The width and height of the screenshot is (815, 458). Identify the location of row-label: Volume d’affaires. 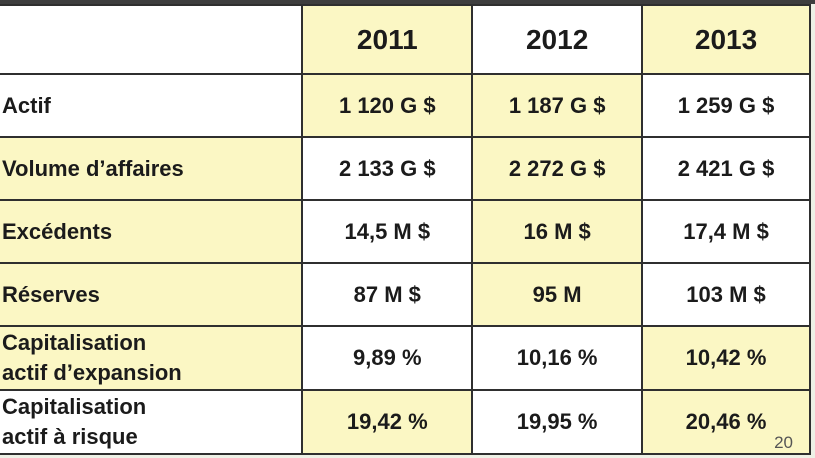
(152, 168).